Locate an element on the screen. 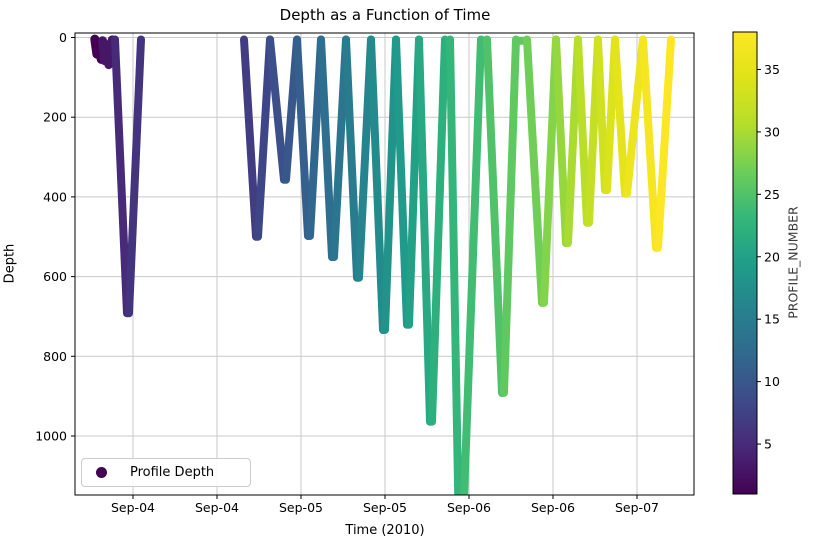  colorbar-gradient is located at coordinates (745, 263).